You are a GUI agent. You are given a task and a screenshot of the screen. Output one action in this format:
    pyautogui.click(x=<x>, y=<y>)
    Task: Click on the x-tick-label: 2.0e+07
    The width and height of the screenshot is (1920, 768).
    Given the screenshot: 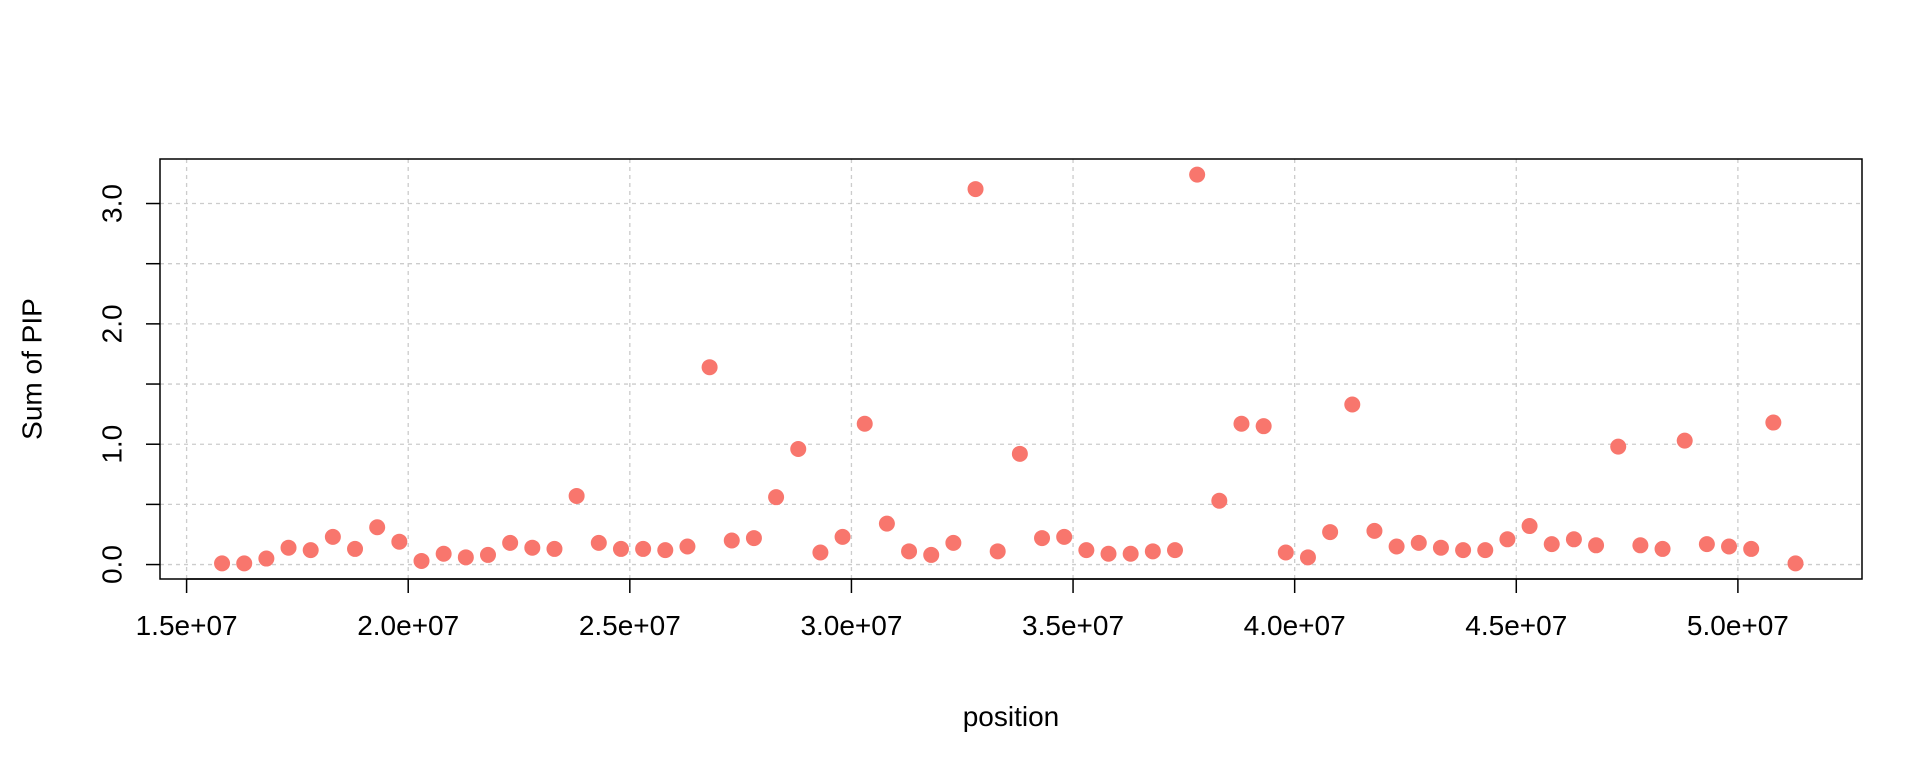 What is the action you would take?
    pyautogui.click(x=408, y=625)
    